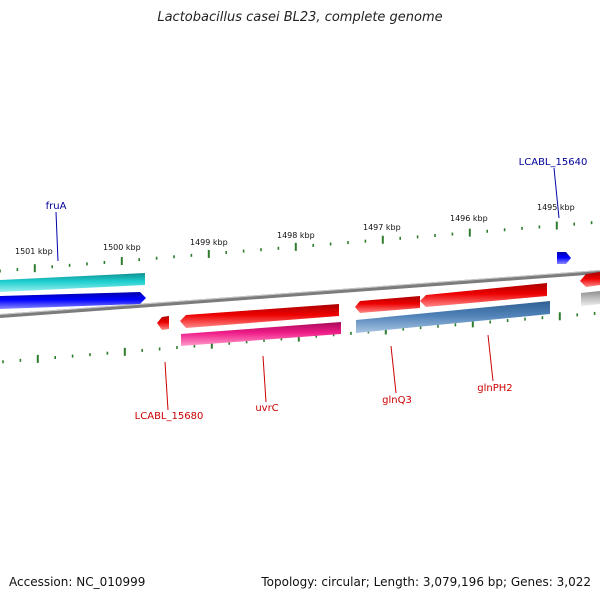 The image size is (600, 600). I want to click on gene-label-fruA: fruA, so click(56, 206).